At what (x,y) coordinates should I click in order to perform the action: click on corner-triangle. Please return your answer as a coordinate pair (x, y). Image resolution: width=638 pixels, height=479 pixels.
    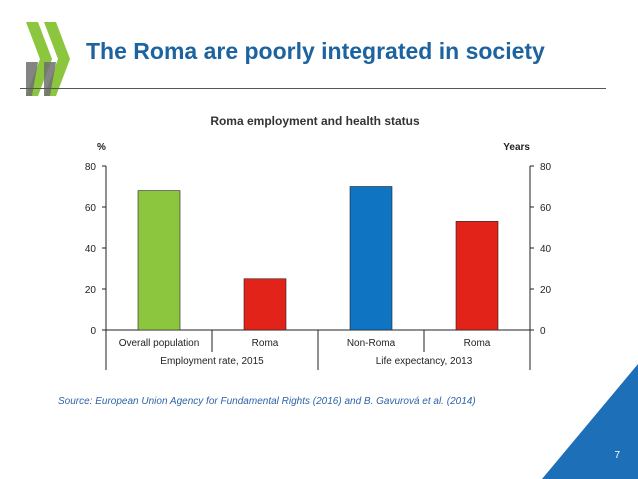
    Looking at the image, I should click on (590, 421).